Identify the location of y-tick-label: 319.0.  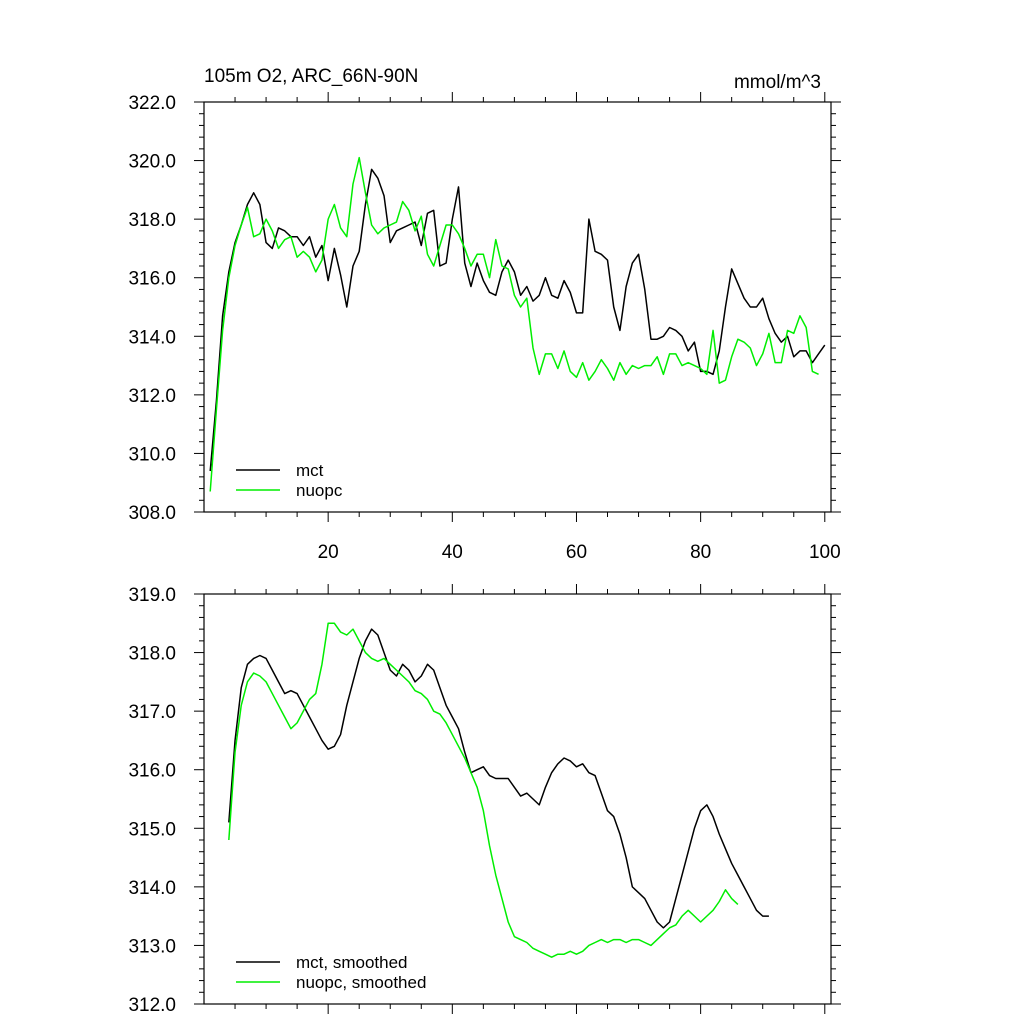
(152, 595).